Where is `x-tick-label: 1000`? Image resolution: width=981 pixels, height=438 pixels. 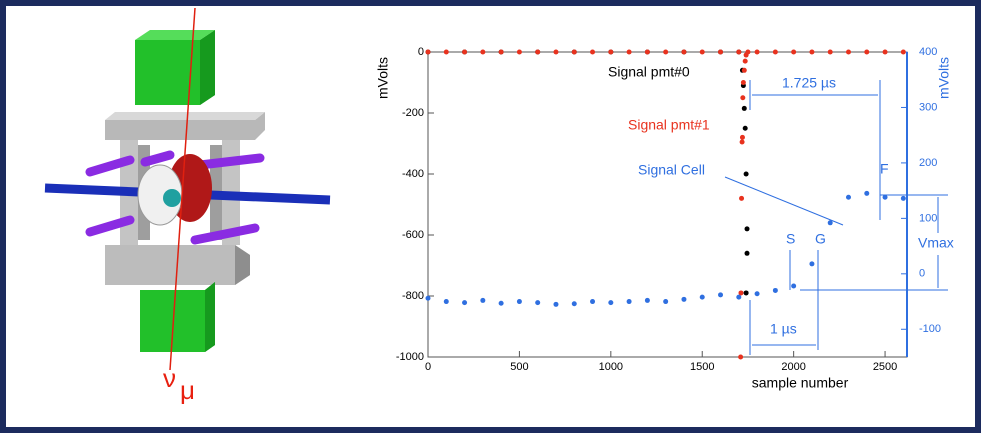
x-tick-label: 1000 is located at coordinates (611, 367).